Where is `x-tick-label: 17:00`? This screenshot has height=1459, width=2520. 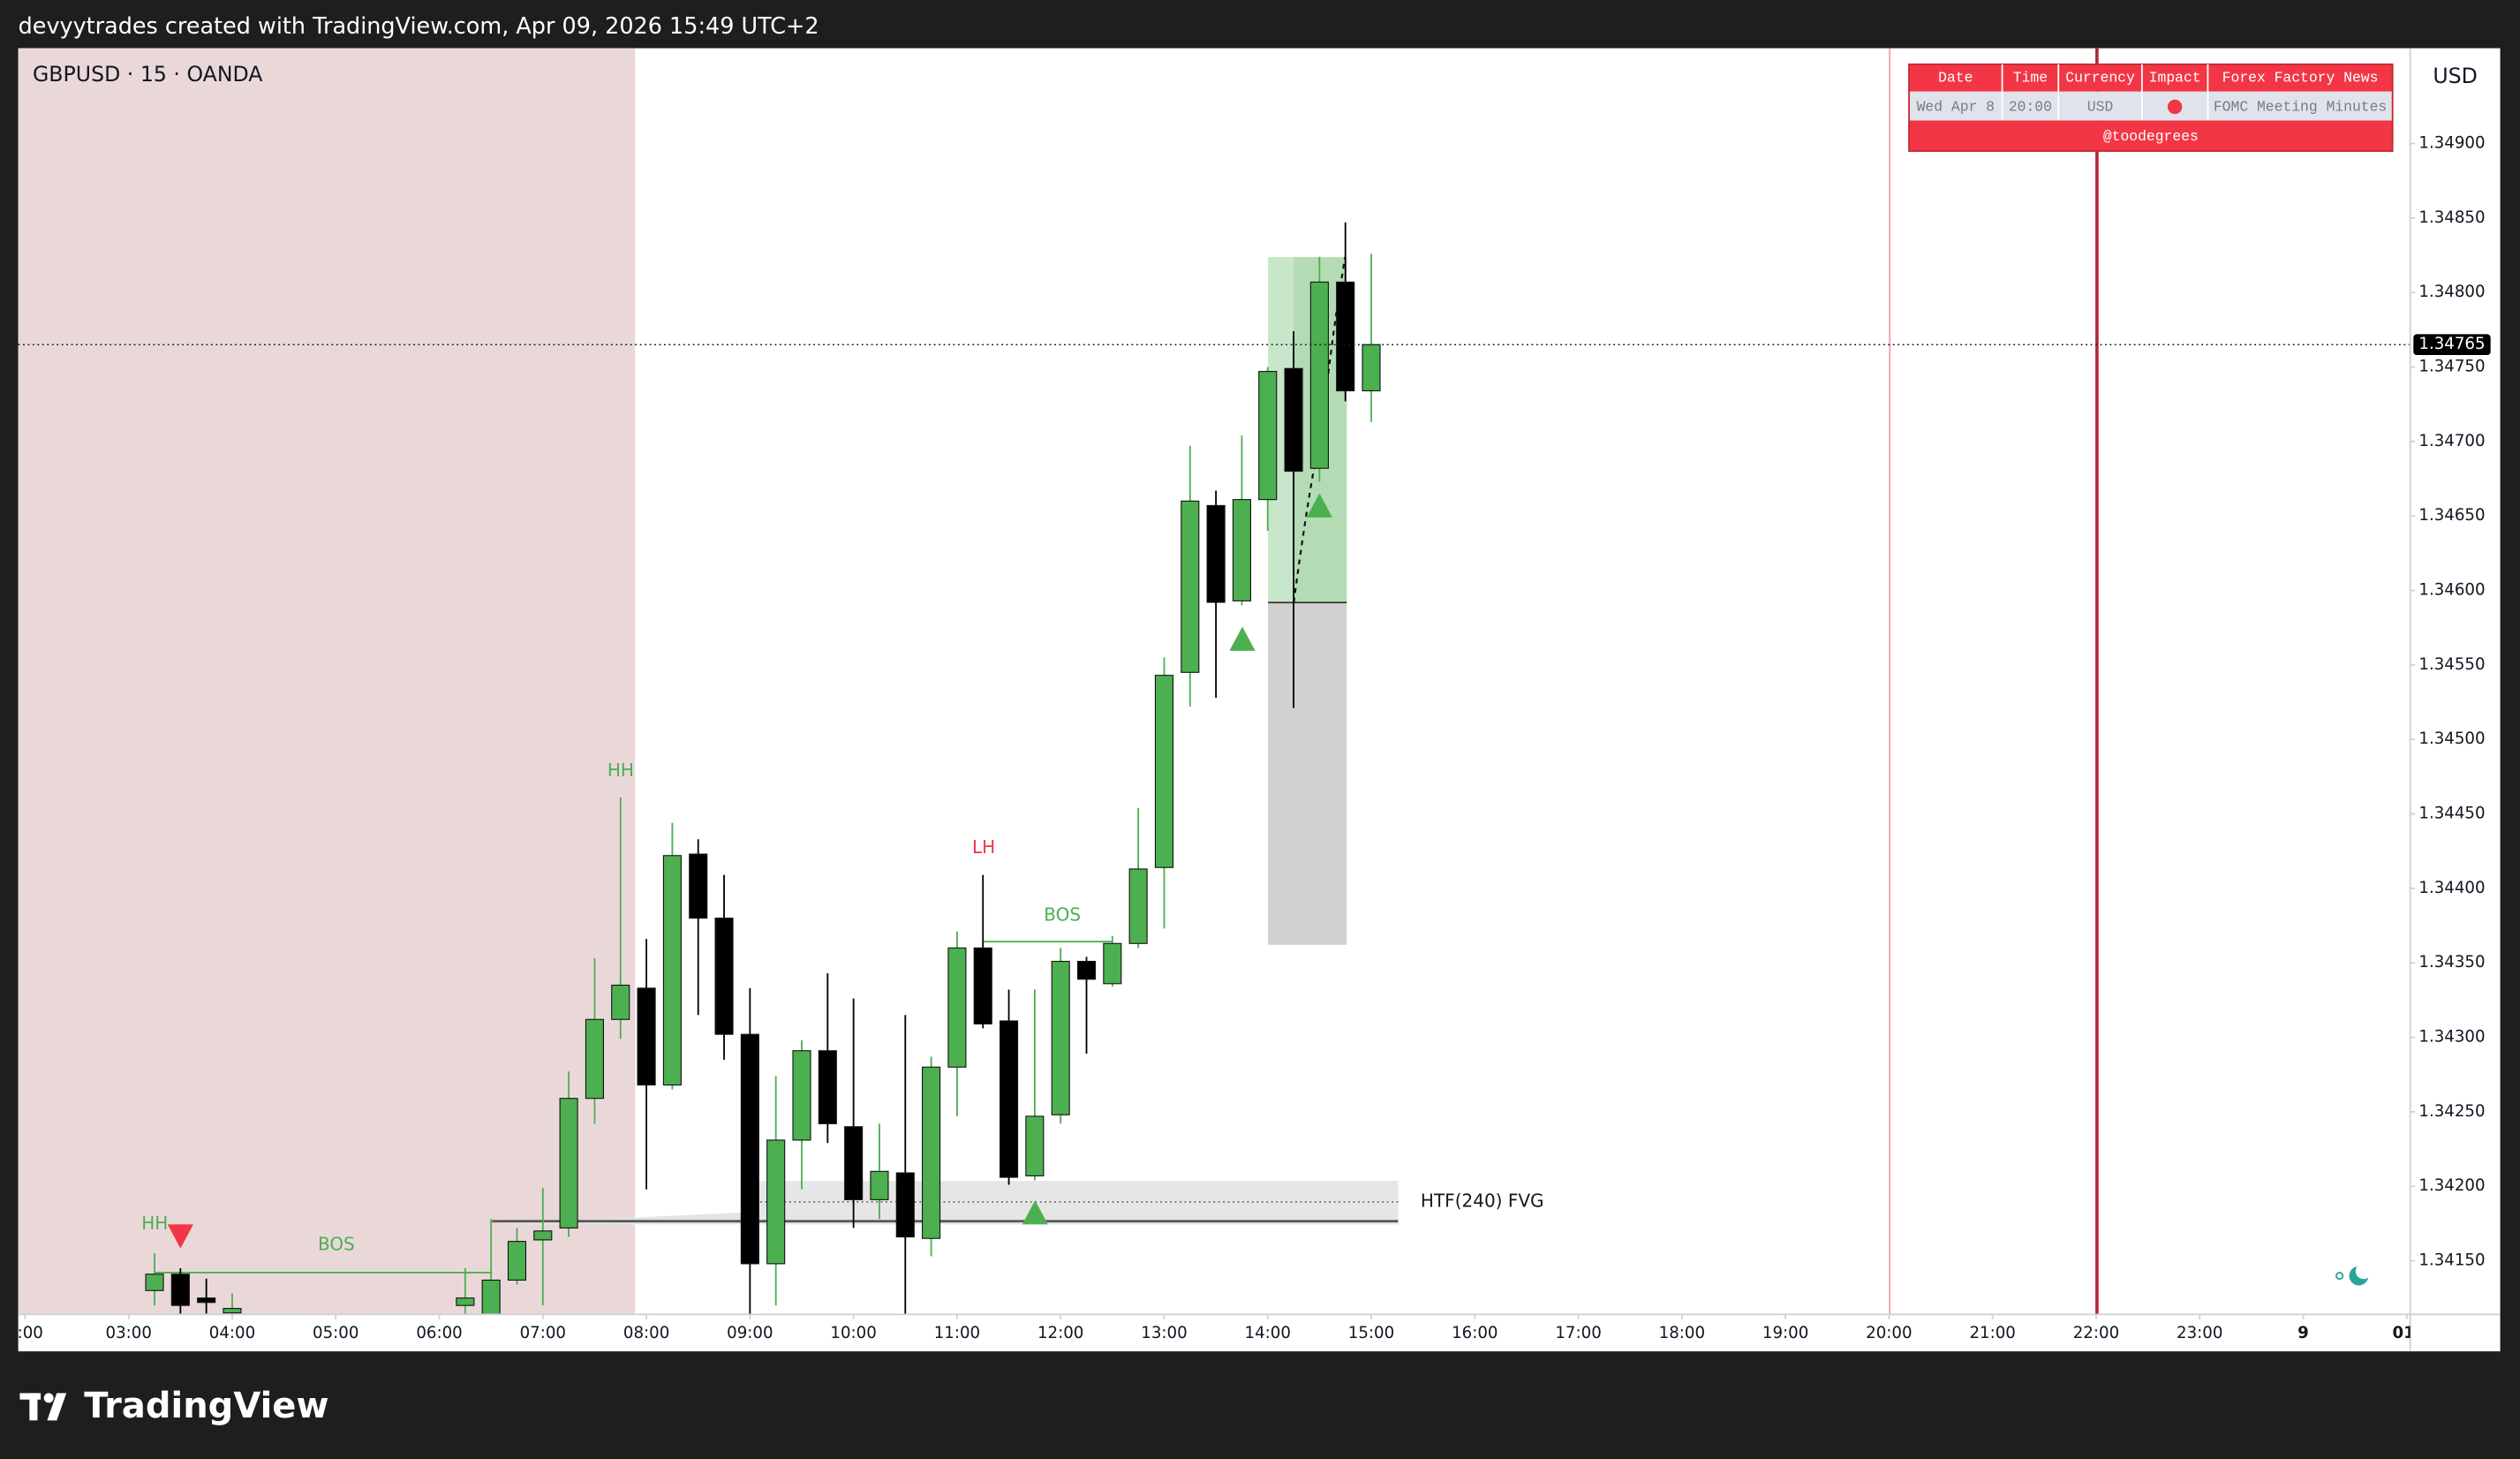
x-tick-label: 17:00 is located at coordinates (1578, 1333).